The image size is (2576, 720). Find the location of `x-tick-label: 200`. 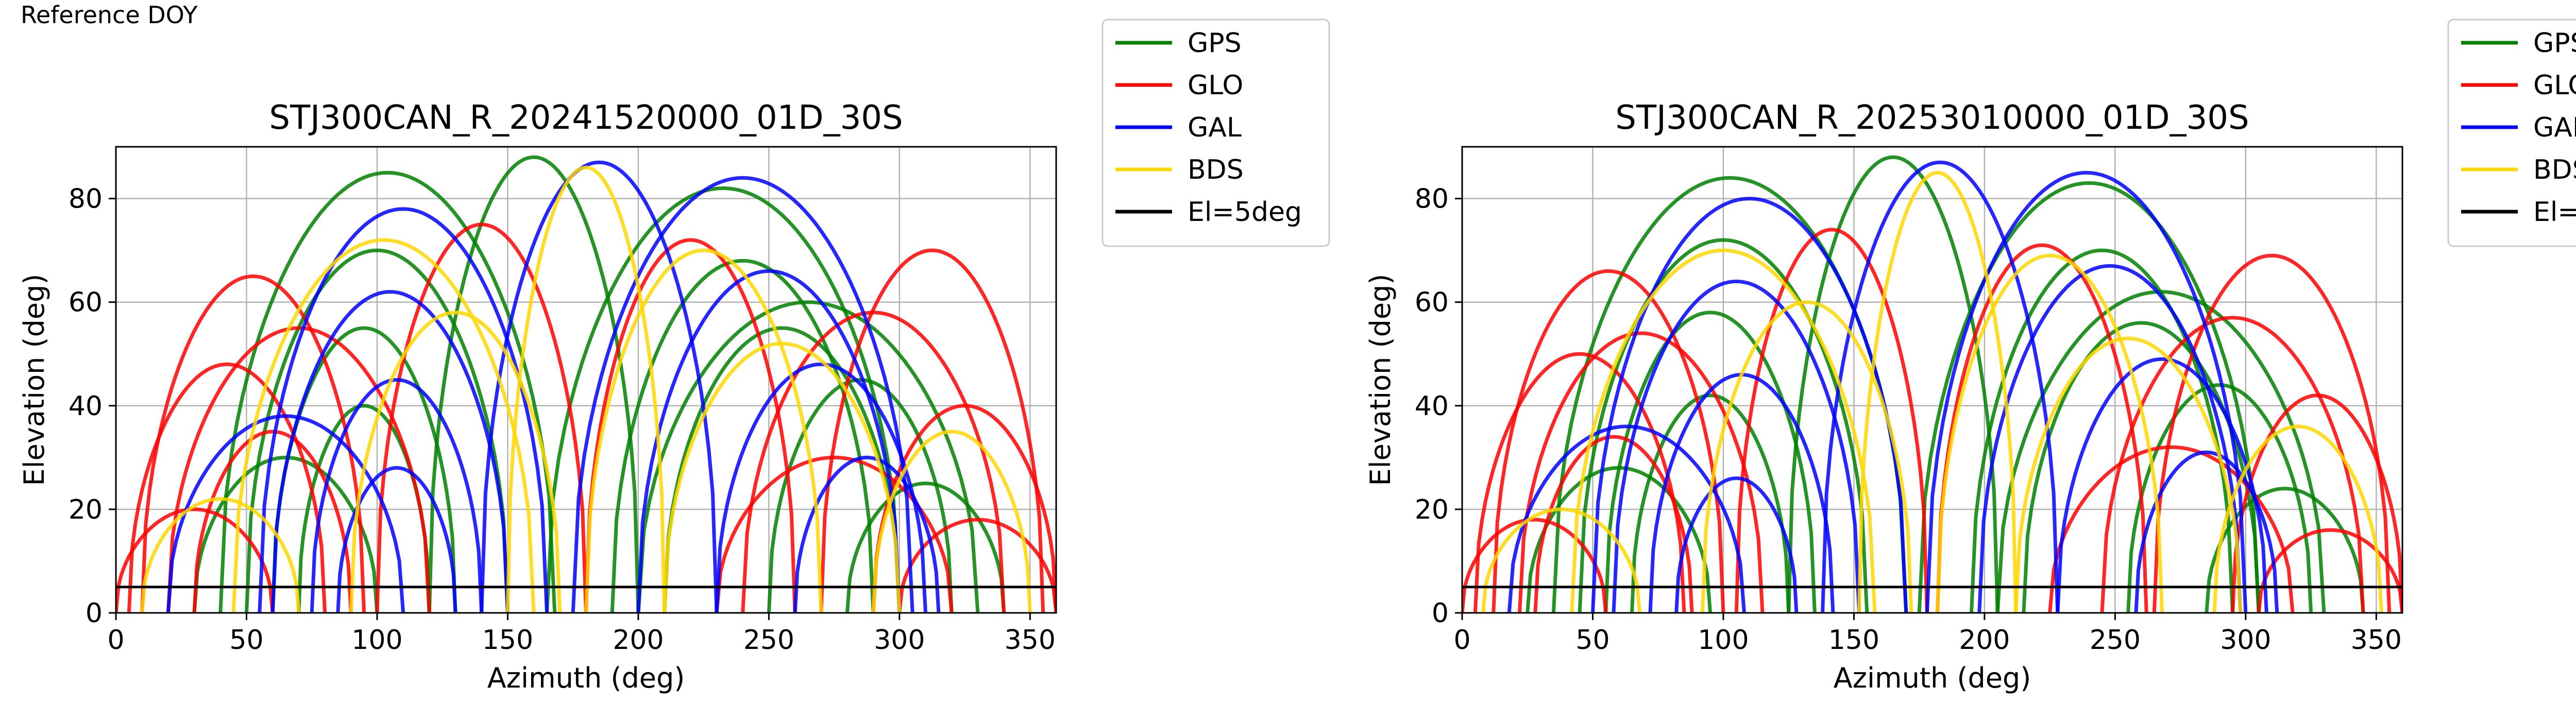

x-tick-label: 200 is located at coordinates (638, 640).